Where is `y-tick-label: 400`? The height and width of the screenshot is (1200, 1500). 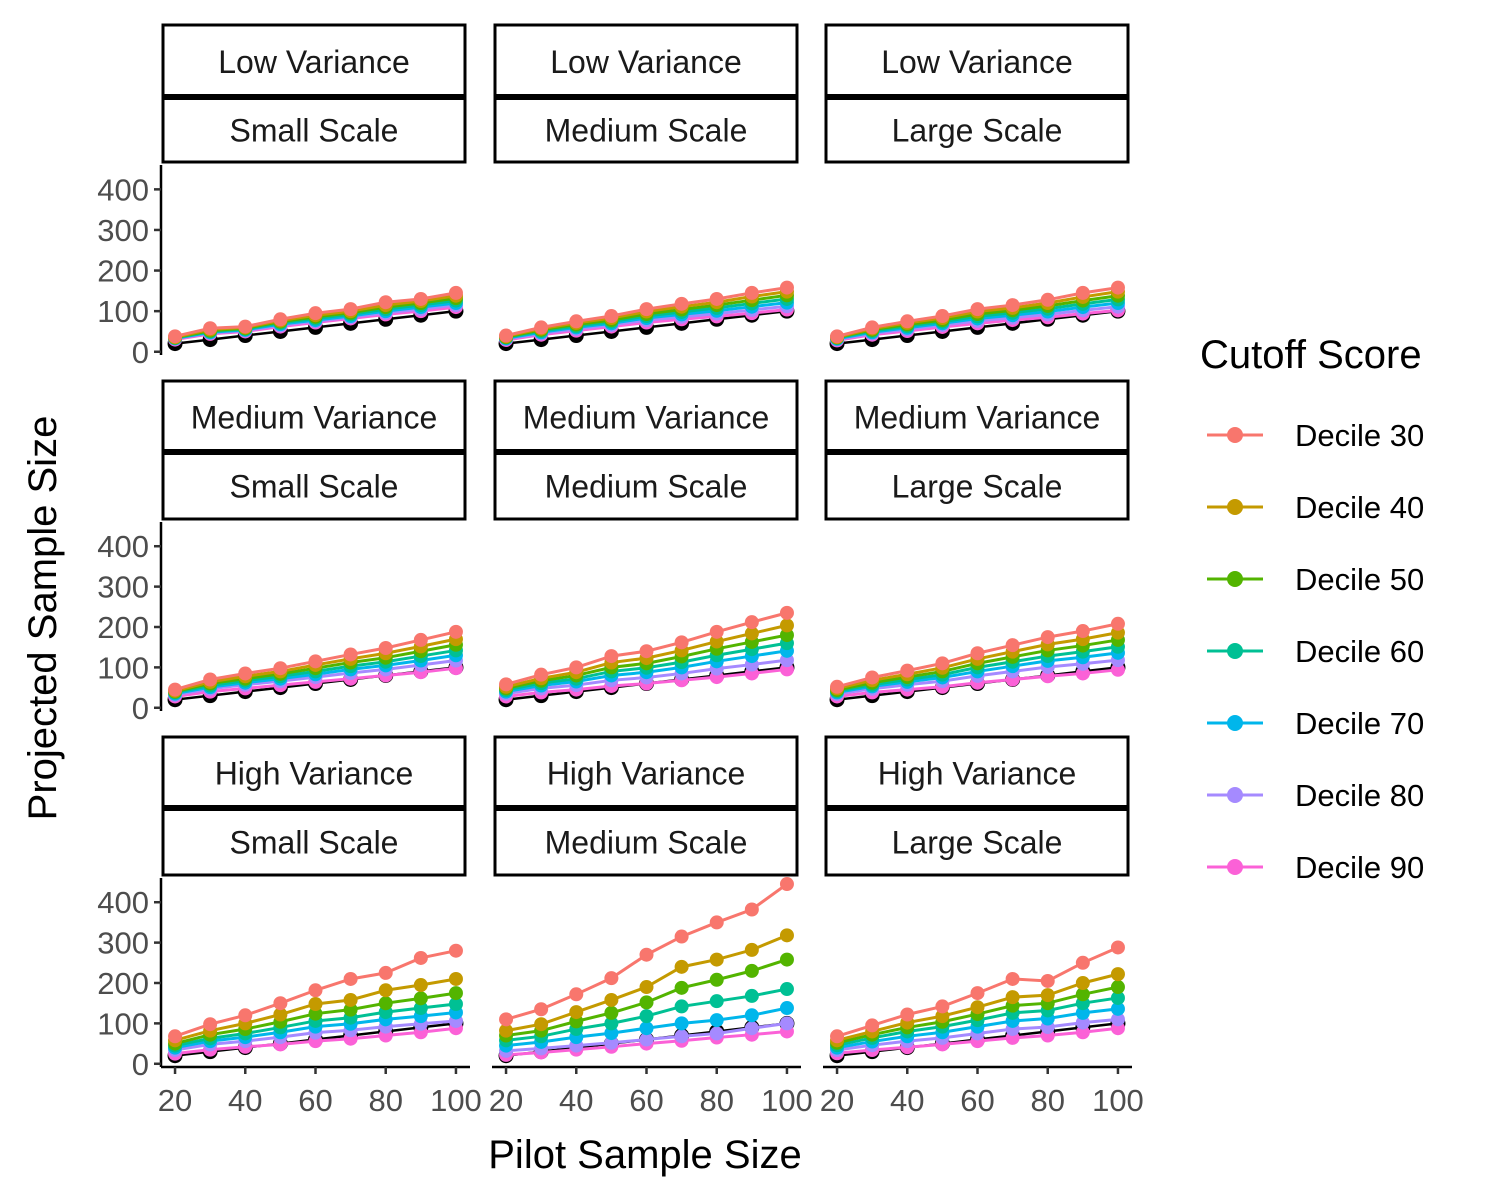 y-tick-label: 400 is located at coordinates (123, 902).